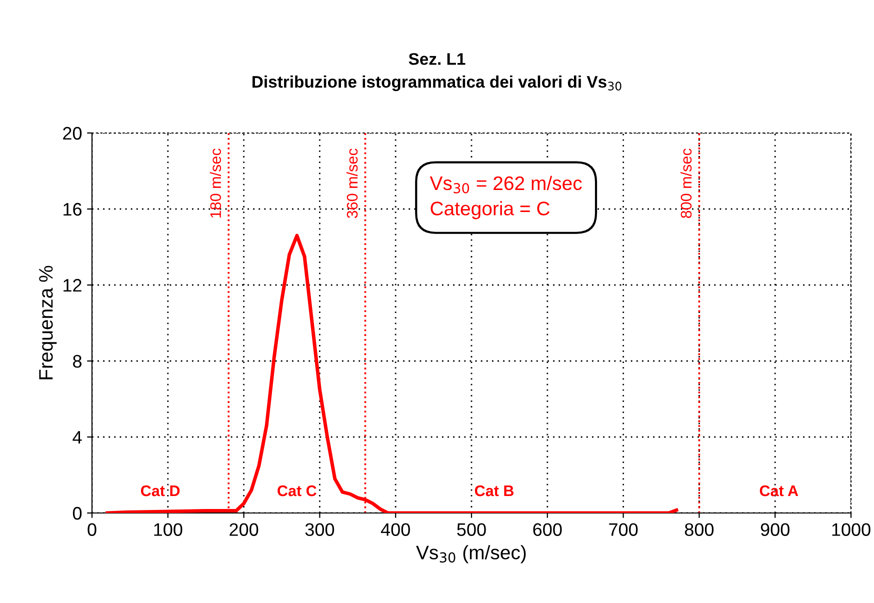  I want to click on x-tick-label: 1000, so click(851, 529).